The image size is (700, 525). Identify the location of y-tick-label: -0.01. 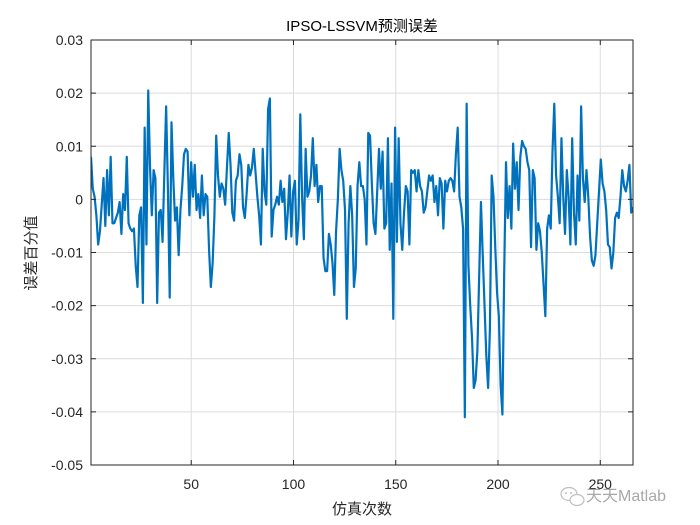
(67, 253).